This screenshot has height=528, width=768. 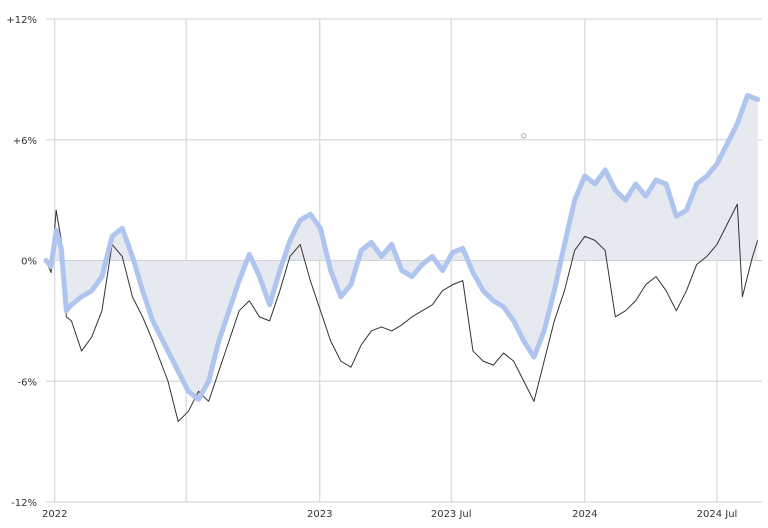 I want to click on x-tick-label: 2022, so click(x=54, y=514).